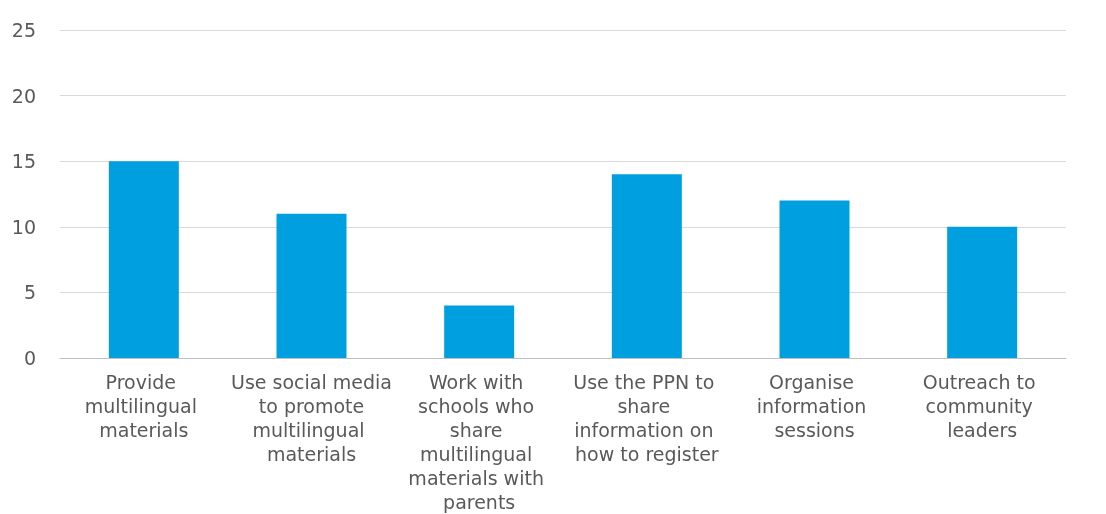  What do you see at coordinates (23, 30) in the screenshot?
I see `y-tick-label: 25` at bounding box center [23, 30].